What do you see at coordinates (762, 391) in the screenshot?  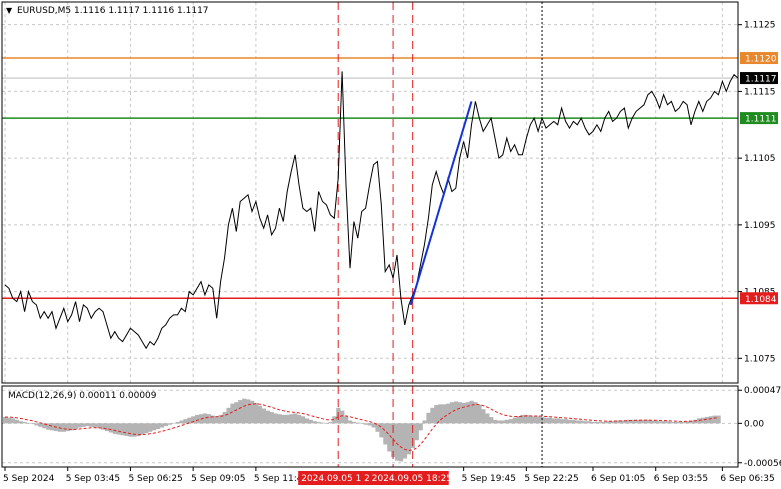 I see `macd-tick-label: 0.00047` at bounding box center [762, 391].